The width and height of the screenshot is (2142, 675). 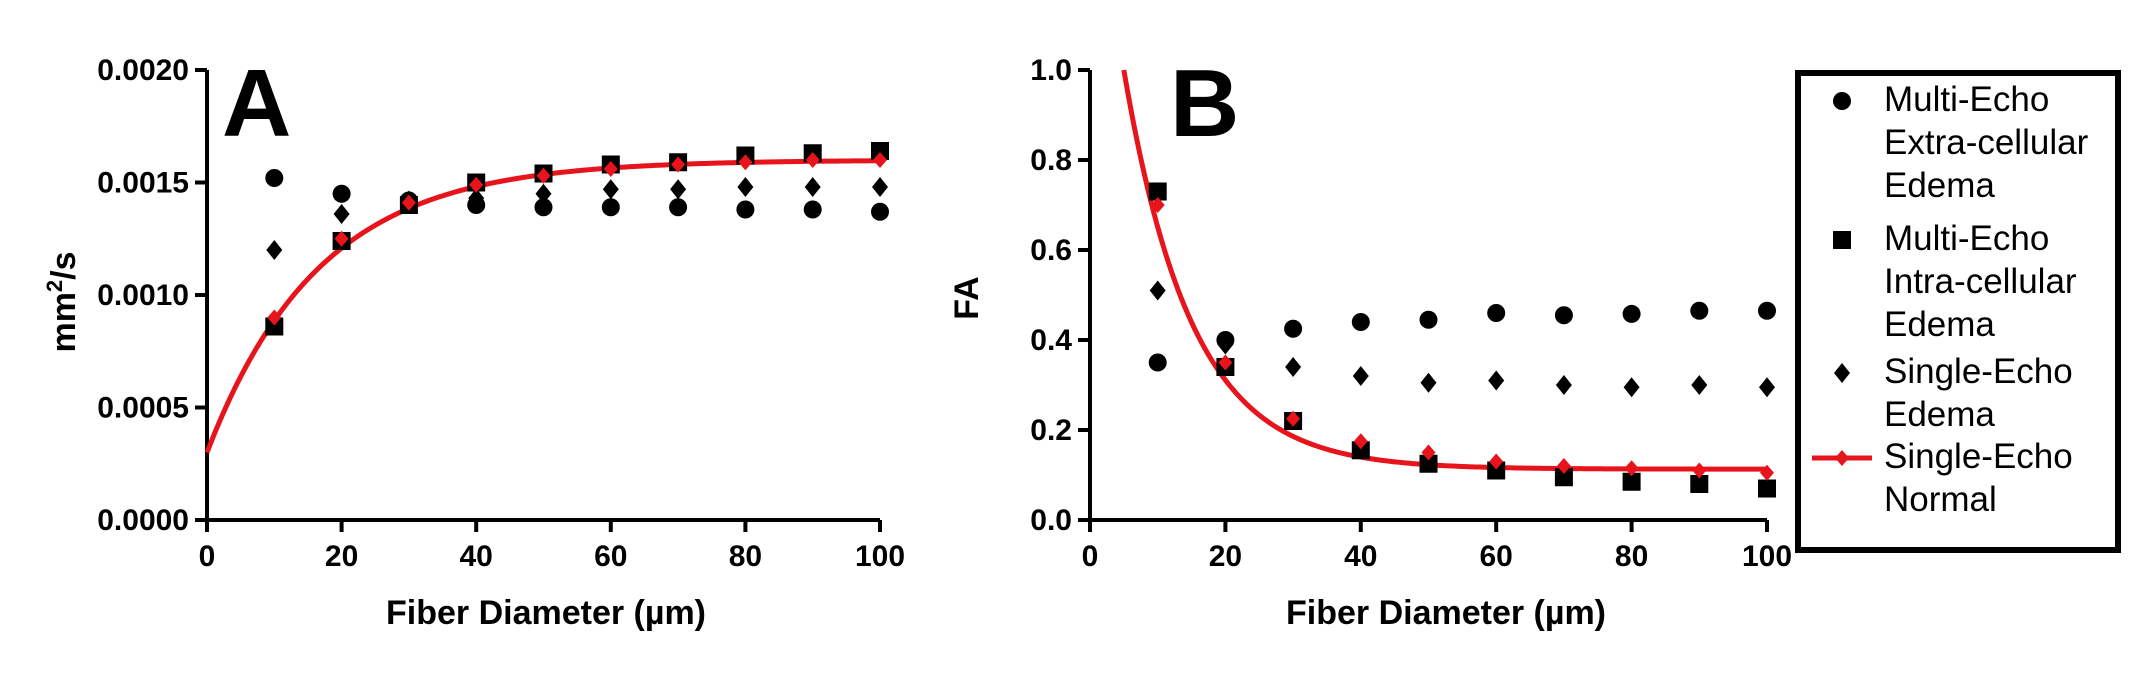 I want to click on legend-marker-diamond, so click(x=1842, y=373).